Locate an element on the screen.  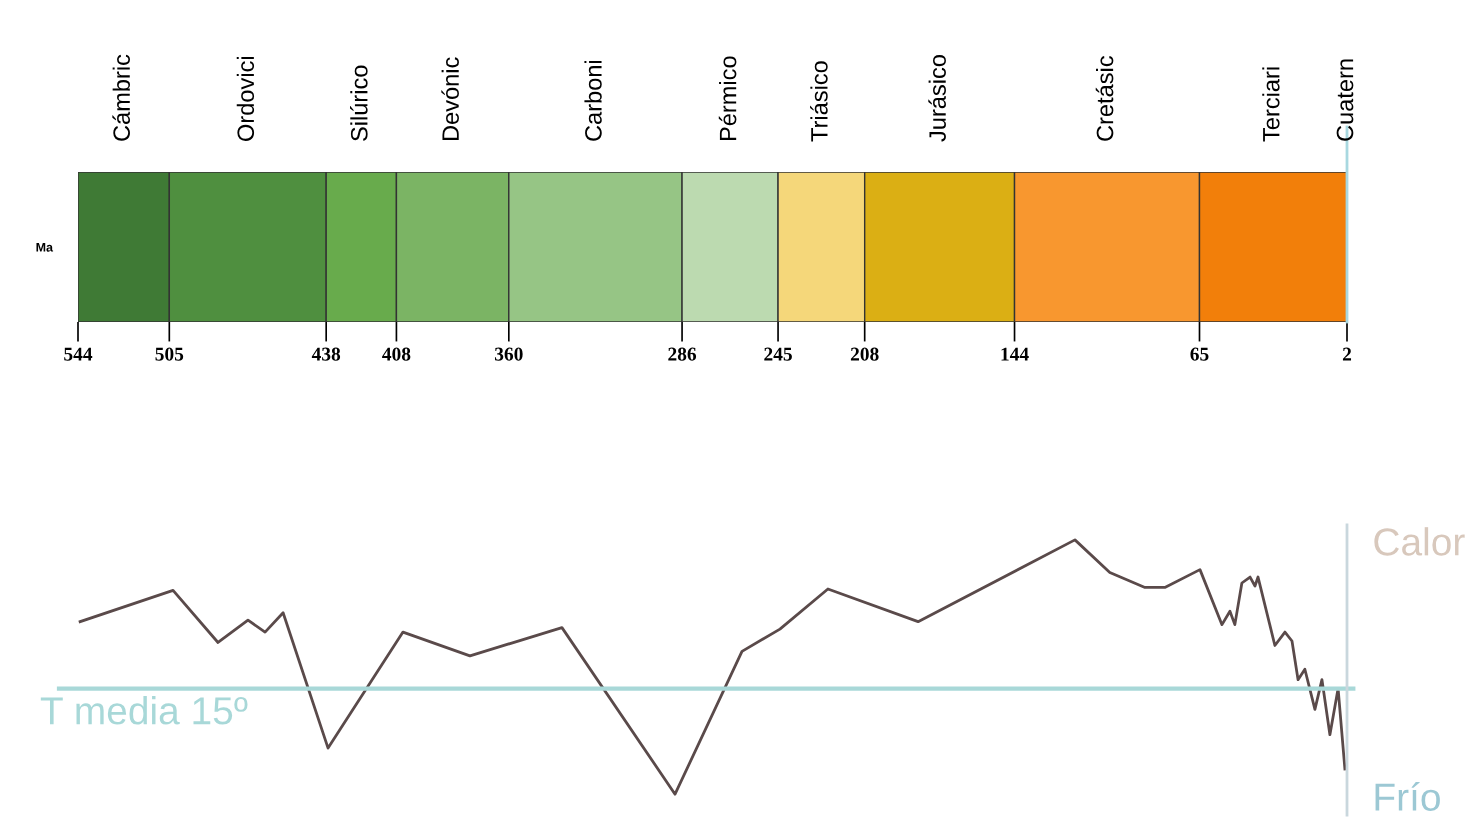
text: Triásico is located at coordinates (819, 101).